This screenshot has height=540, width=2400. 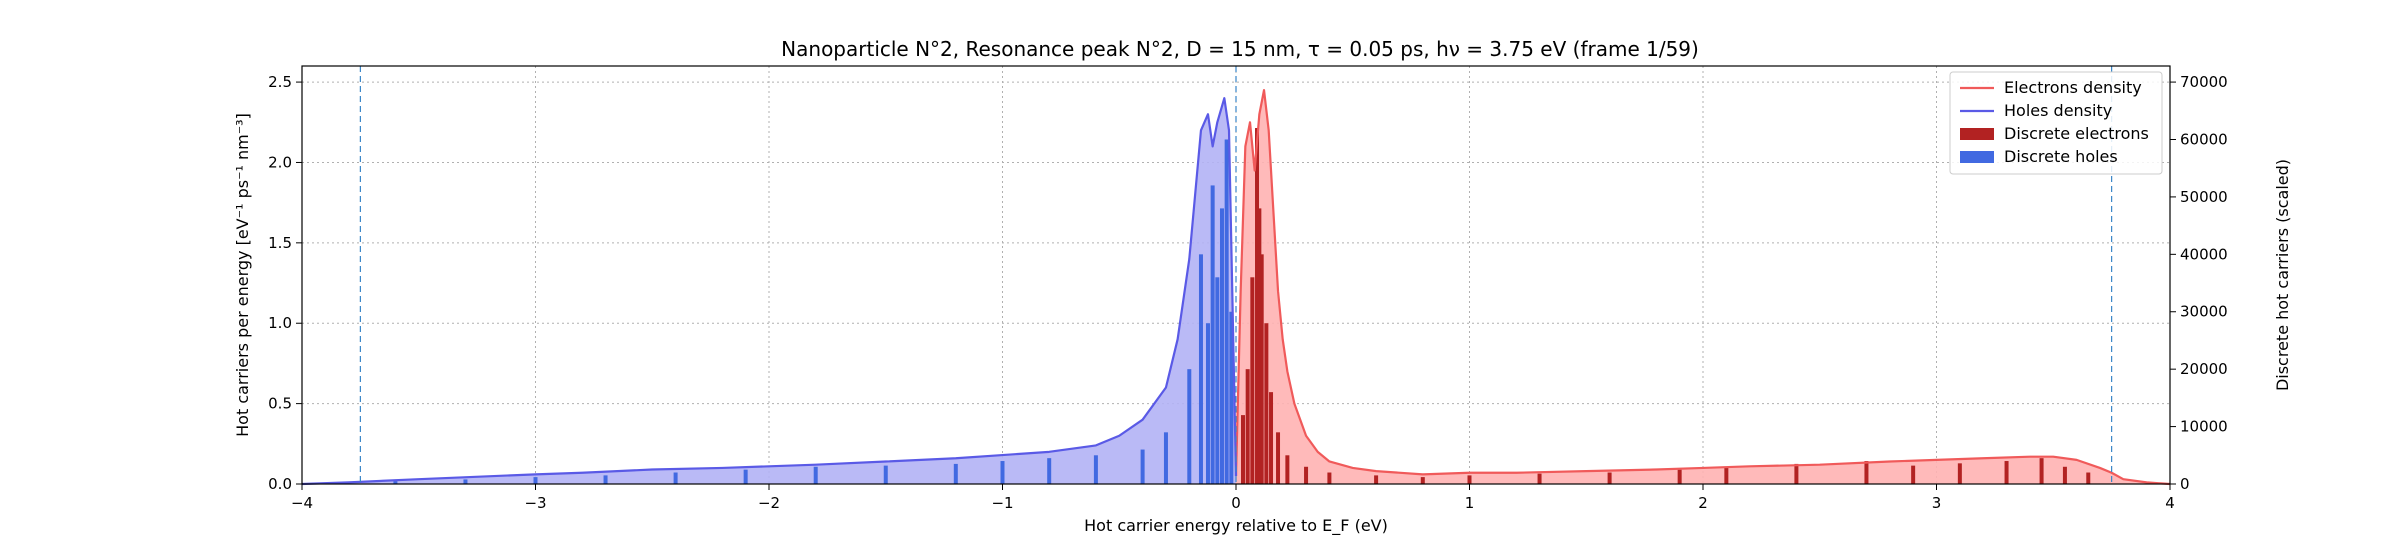 I want to click on y-left-tick-label-1: 0.5, so click(x=280, y=404).